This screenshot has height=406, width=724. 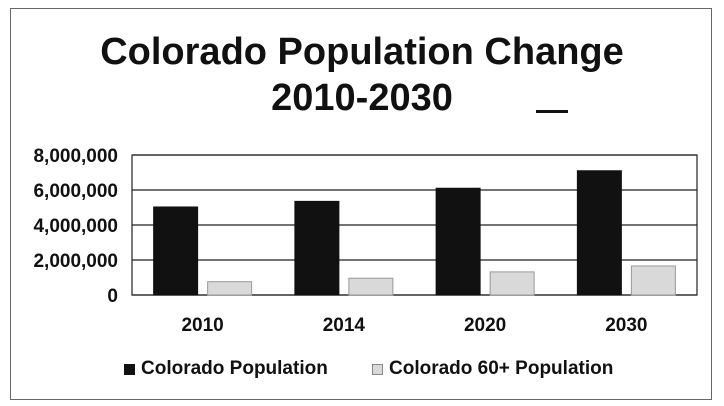 I want to click on x-tick-label: 2030, so click(x=626, y=325).